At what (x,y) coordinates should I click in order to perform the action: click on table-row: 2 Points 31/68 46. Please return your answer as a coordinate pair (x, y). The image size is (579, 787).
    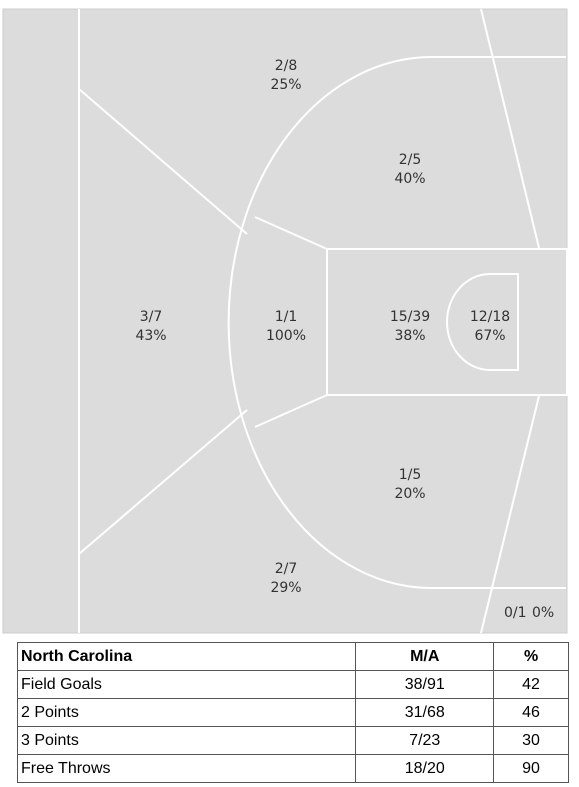
    Looking at the image, I should click on (292, 712).